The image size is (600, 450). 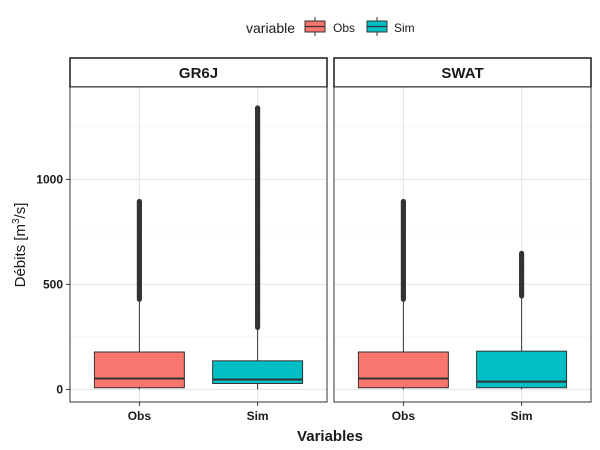 What do you see at coordinates (344, 28) in the screenshot?
I see `legend-label-obs: Obs` at bounding box center [344, 28].